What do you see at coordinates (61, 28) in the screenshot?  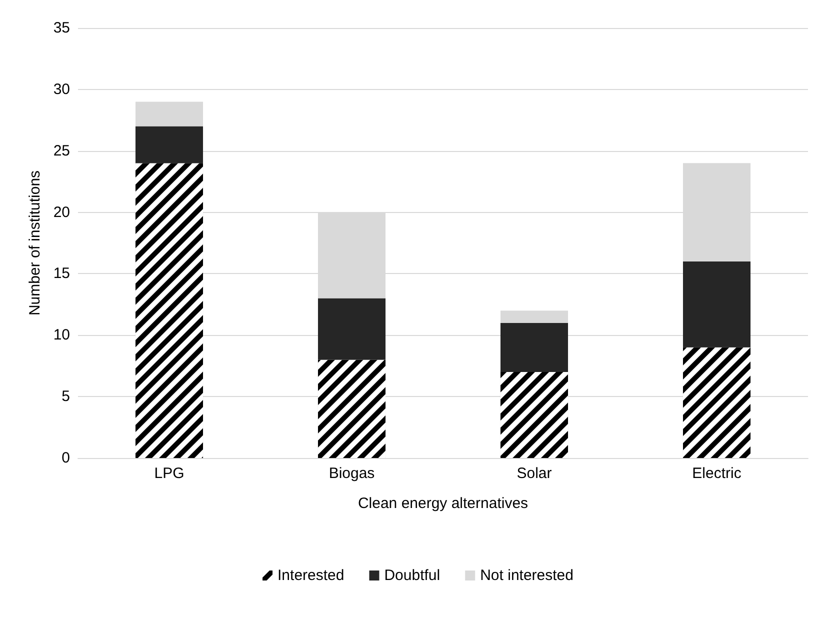 I see `y-tick-label: 35` at bounding box center [61, 28].